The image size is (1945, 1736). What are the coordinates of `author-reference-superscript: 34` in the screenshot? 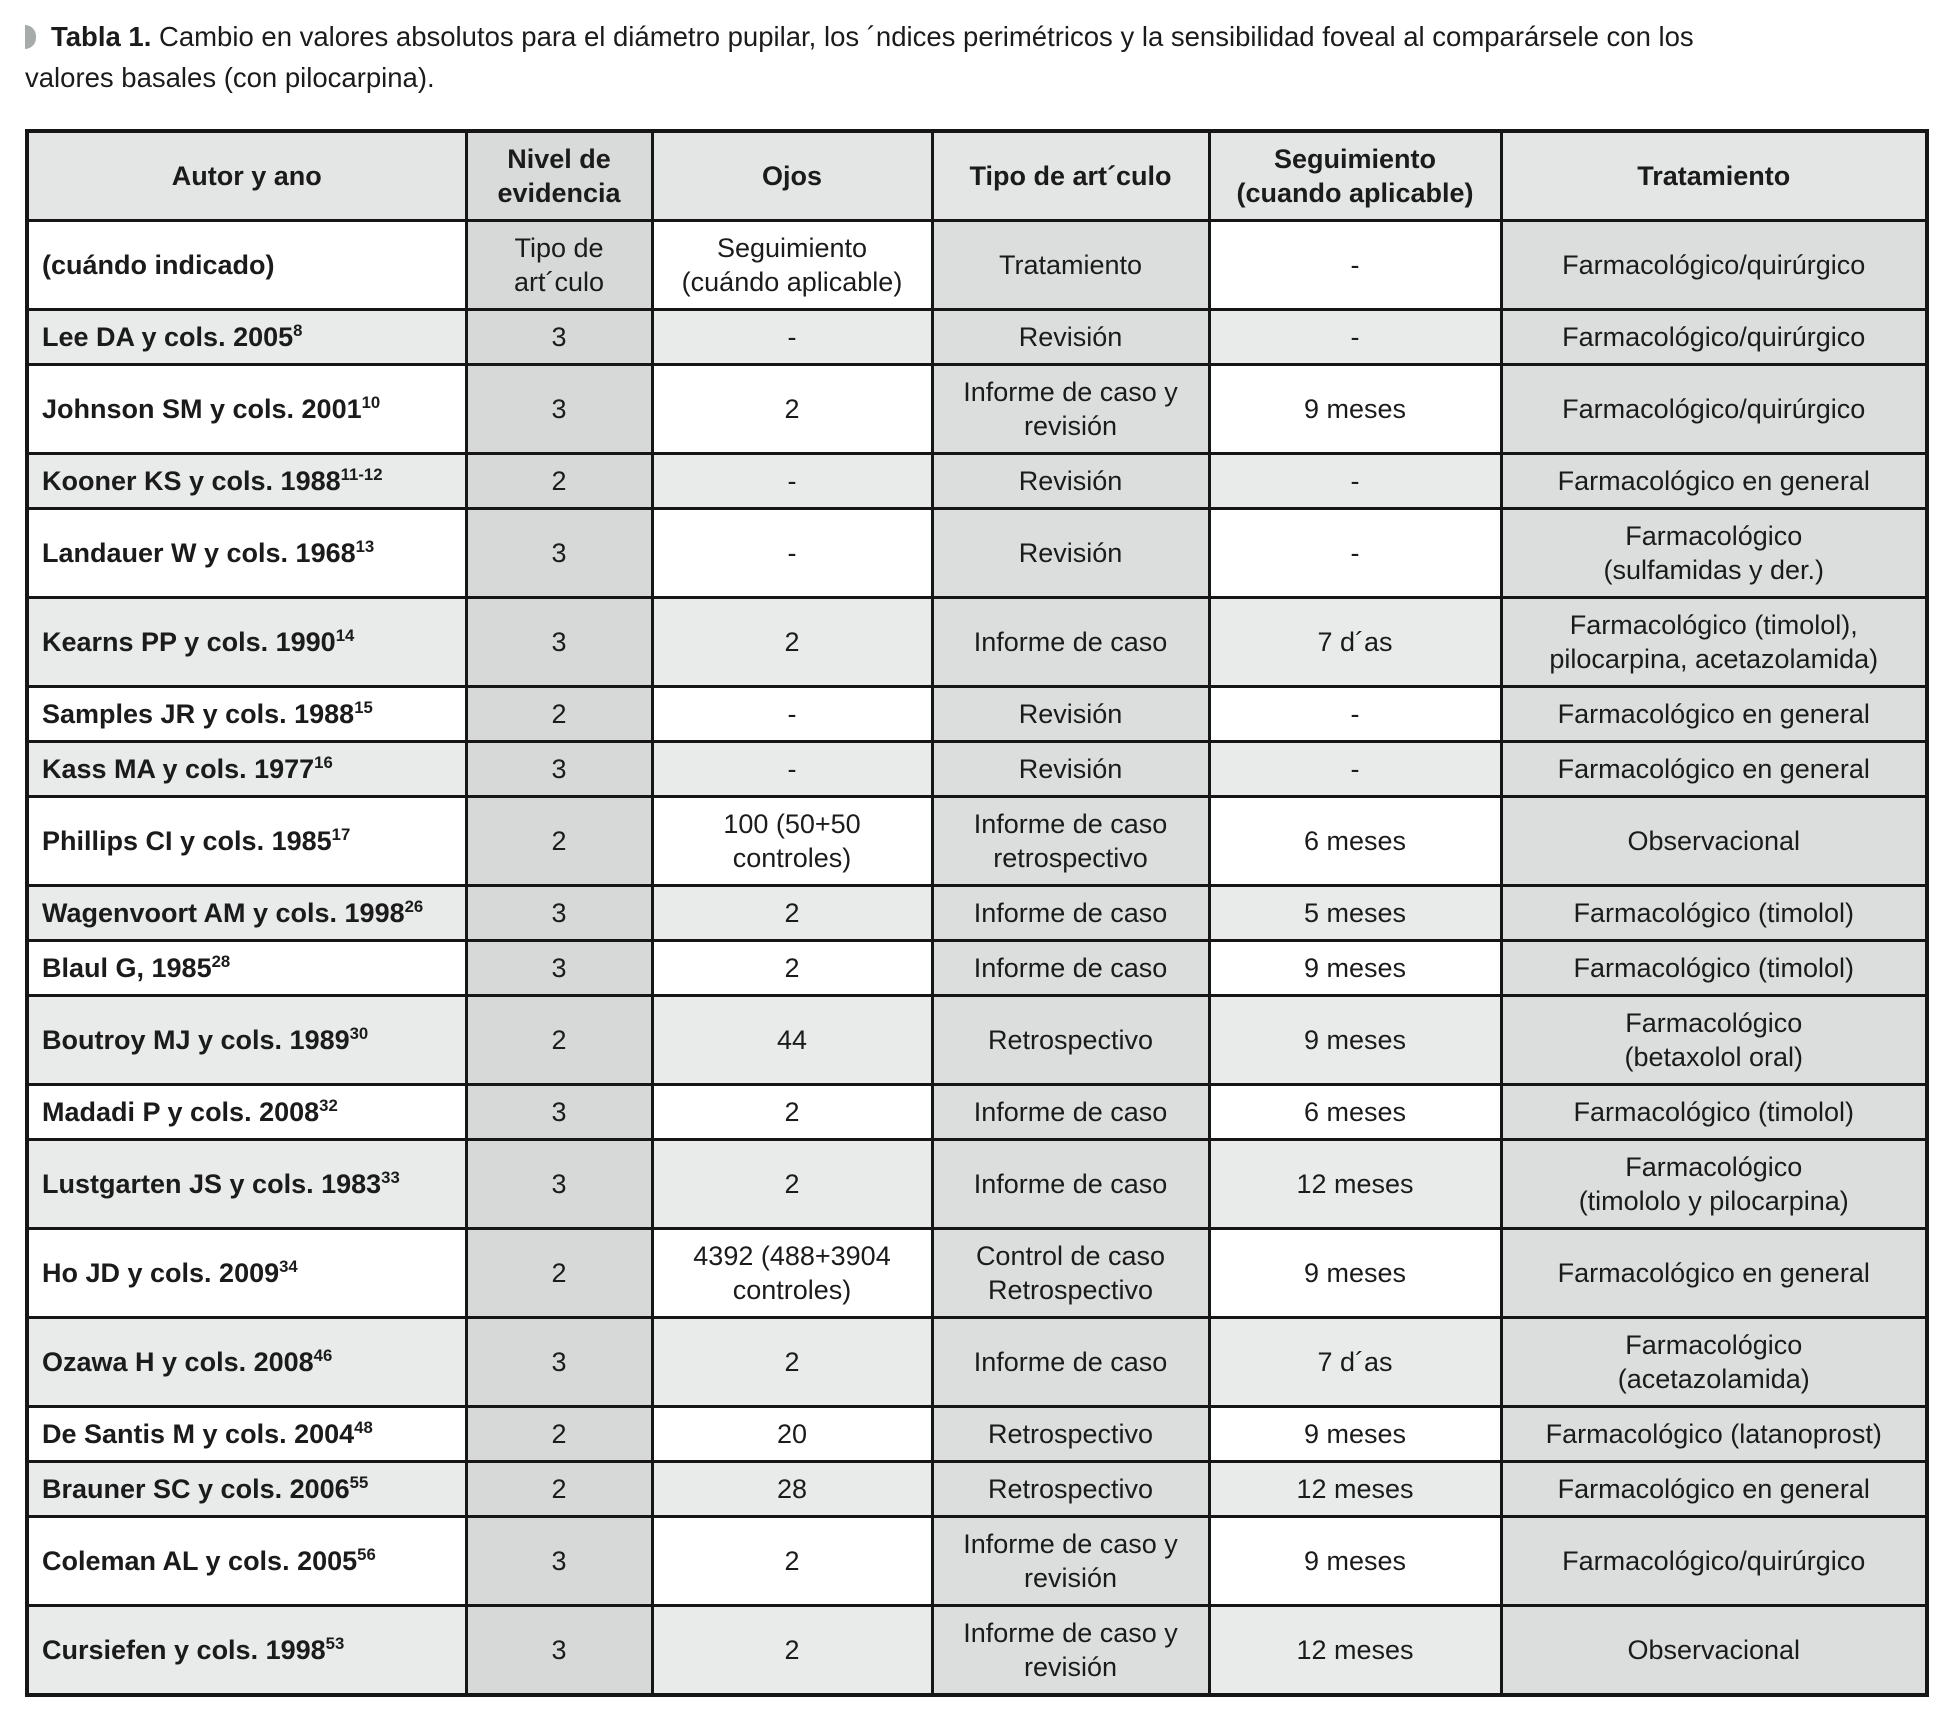 It's located at (288, 1266).